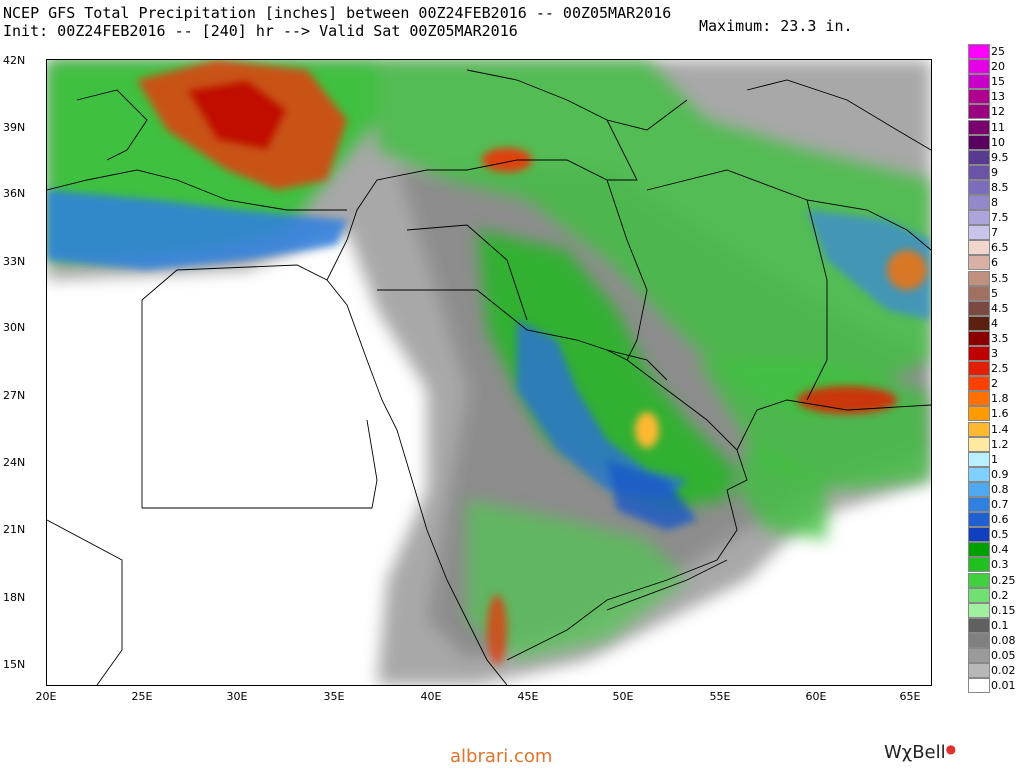  Describe the element at coordinates (1000, 520) in the screenshot. I see `legend-label: 0.6` at that location.